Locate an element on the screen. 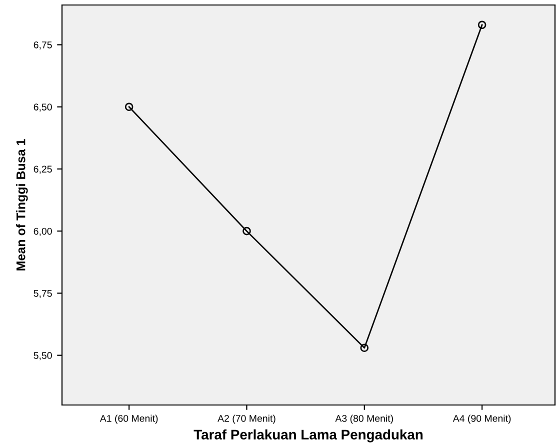  x-tick-label: A2 (70 Menit) is located at coordinates (247, 419).